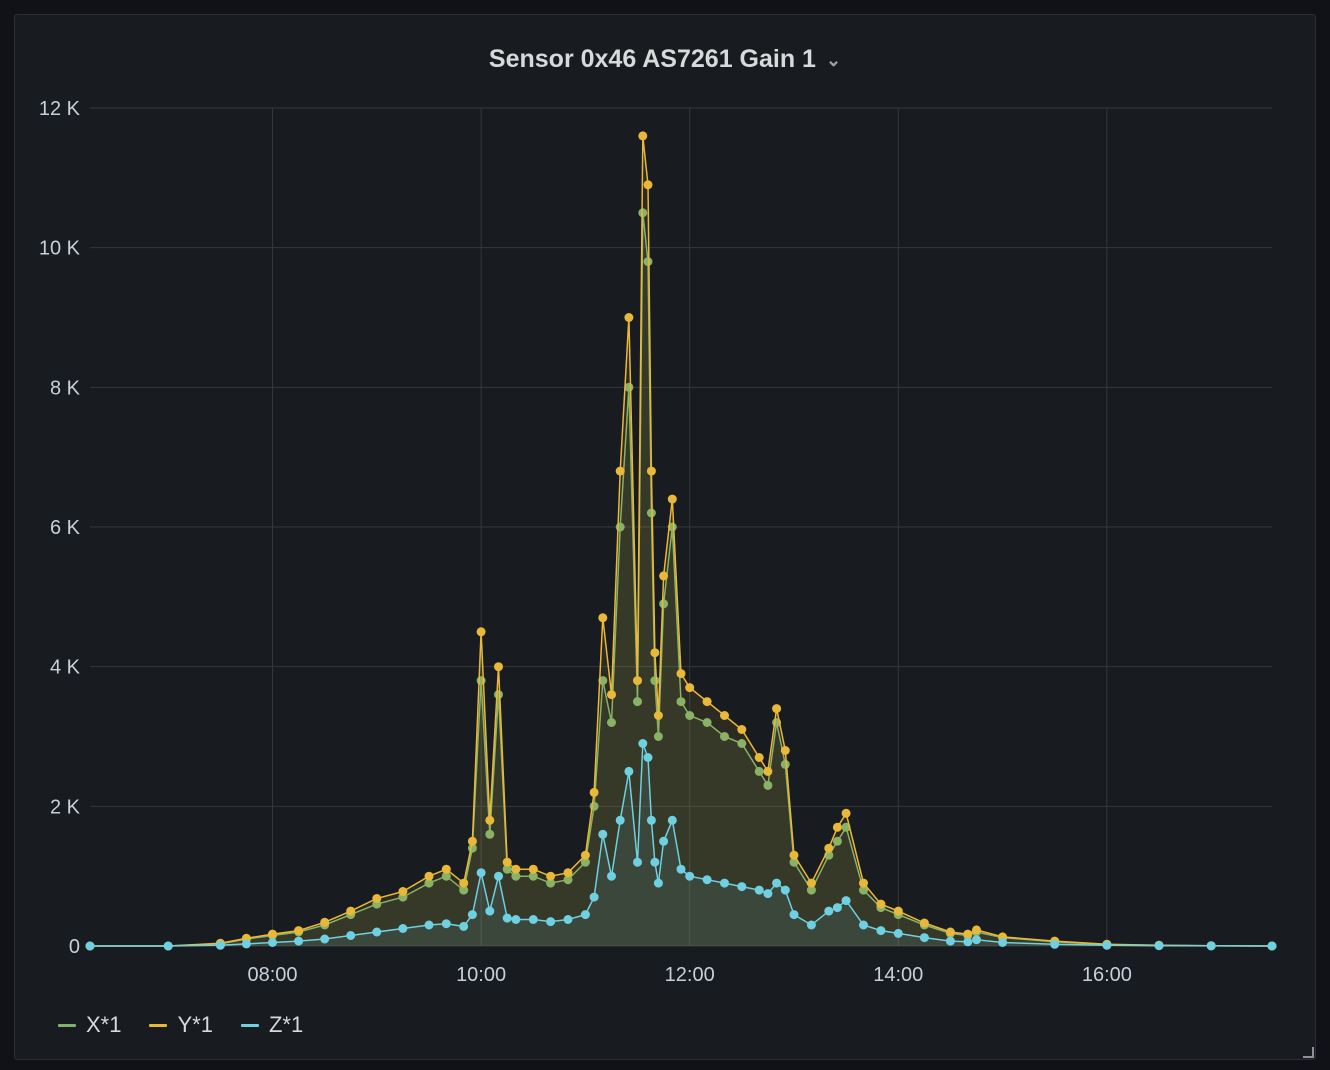 The height and width of the screenshot is (1070, 1330). Describe the element at coordinates (271, 1025) in the screenshot. I see `legend-item: Z*1` at that location.